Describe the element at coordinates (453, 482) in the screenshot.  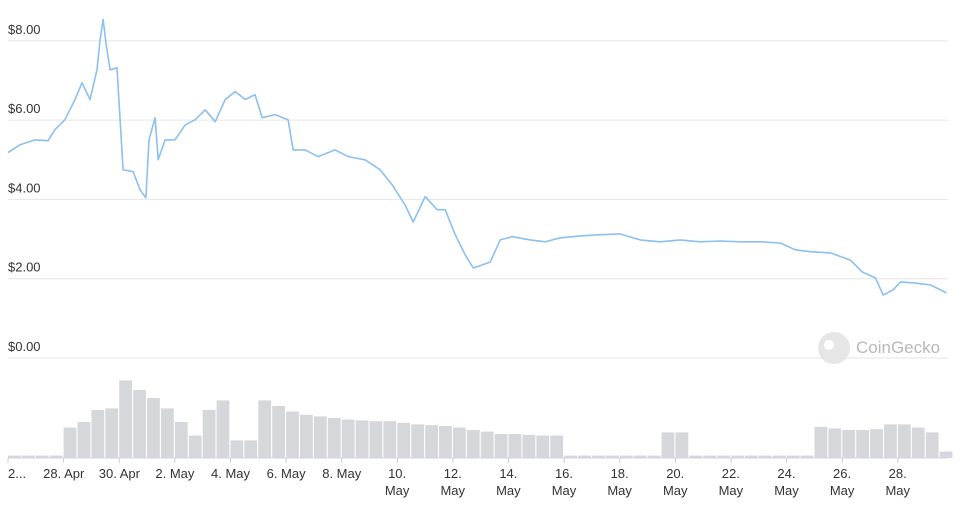
I see `x-tick-label: 12. May` at that location.